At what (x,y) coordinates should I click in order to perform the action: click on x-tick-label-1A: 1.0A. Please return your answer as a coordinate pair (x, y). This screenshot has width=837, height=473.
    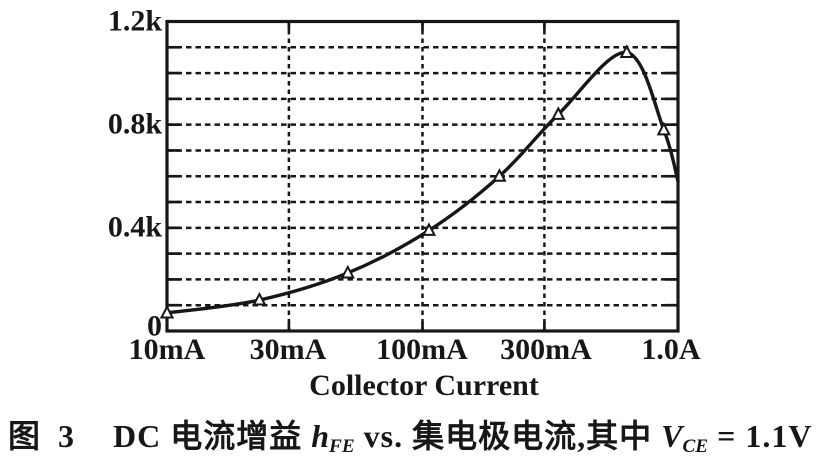
    Looking at the image, I should click on (671, 349).